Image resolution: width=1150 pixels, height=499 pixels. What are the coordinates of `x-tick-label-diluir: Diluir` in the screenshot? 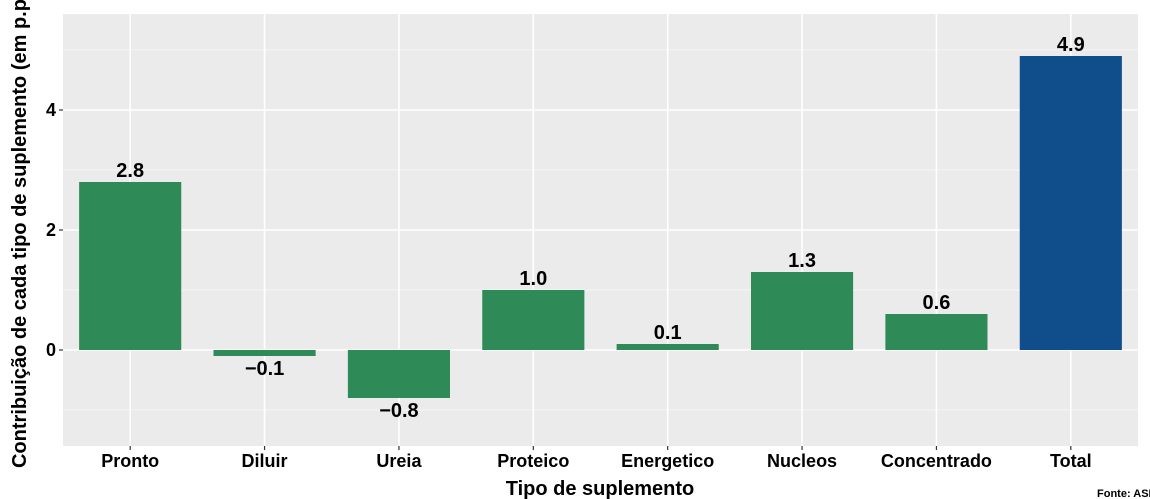 It's located at (265, 461).